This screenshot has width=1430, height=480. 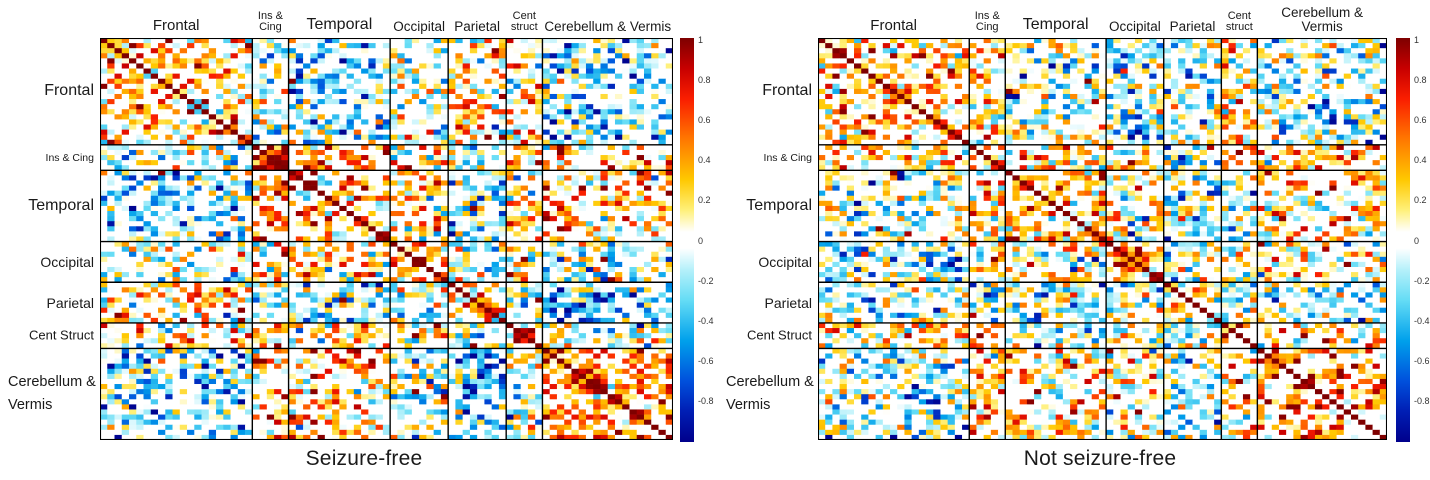 What do you see at coordinates (1403, 240) in the screenshot?
I see `colorbar-not-seizure-free` at bounding box center [1403, 240].